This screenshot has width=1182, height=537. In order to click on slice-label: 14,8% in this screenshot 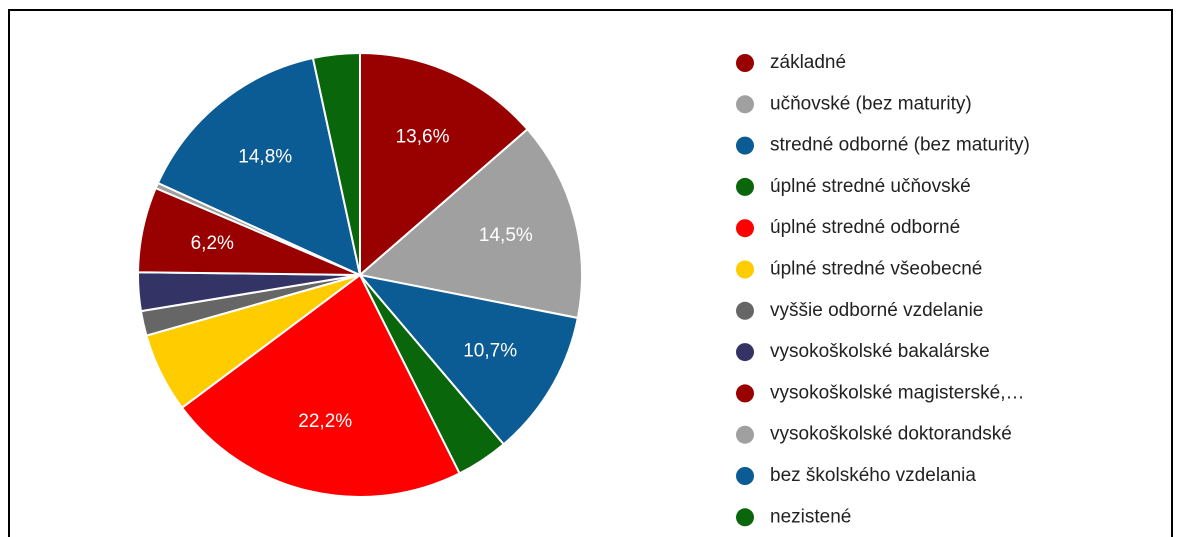, I will do `click(265, 156)`.